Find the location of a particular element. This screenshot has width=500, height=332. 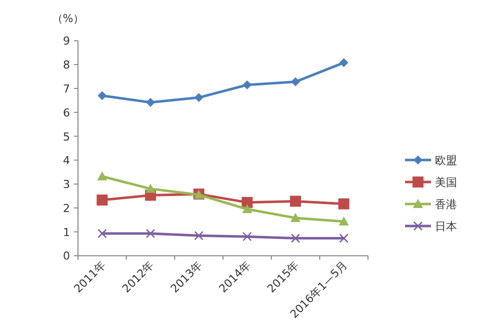

legend-label: 美国 is located at coordinates (446, 182).